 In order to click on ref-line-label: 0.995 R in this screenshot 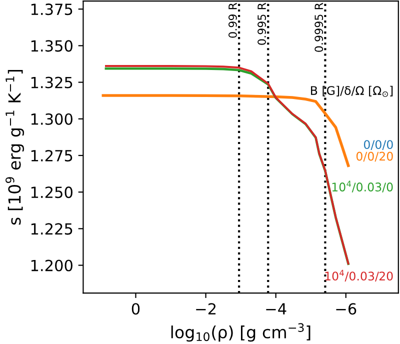, I will do `click(262, 23)`.